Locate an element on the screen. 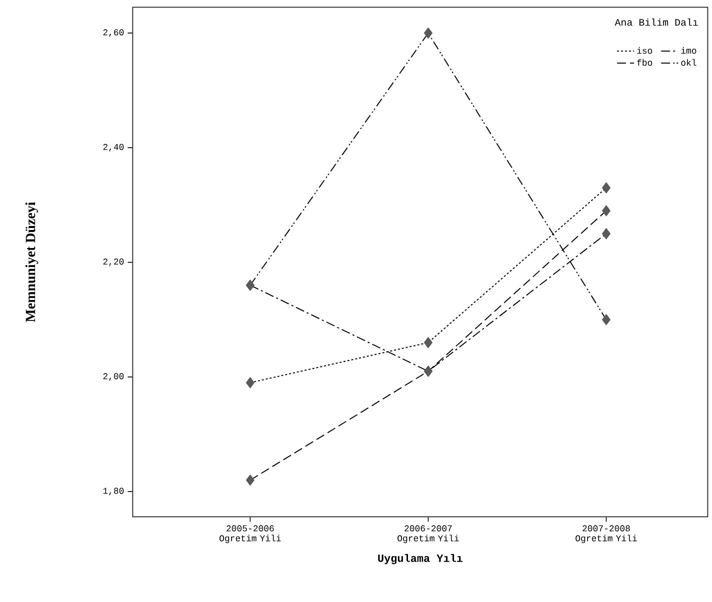  y-tick-label: 1,80 is located at coordinates (113, 492).